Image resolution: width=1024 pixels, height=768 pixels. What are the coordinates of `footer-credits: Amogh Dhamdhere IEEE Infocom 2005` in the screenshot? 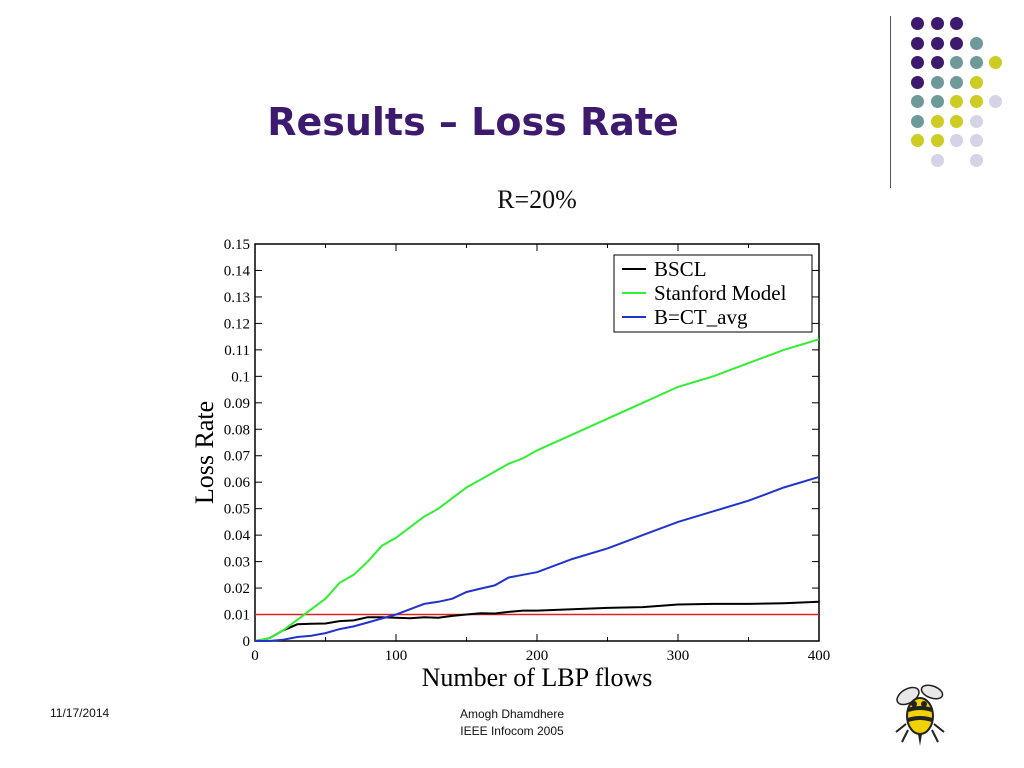 It's located at (512, 723).